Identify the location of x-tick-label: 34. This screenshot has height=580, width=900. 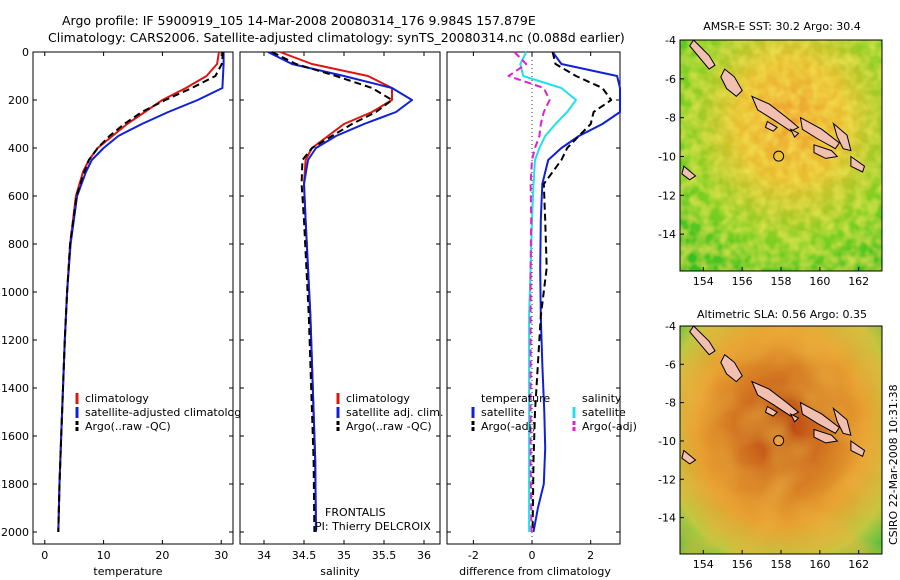
(264, 555).